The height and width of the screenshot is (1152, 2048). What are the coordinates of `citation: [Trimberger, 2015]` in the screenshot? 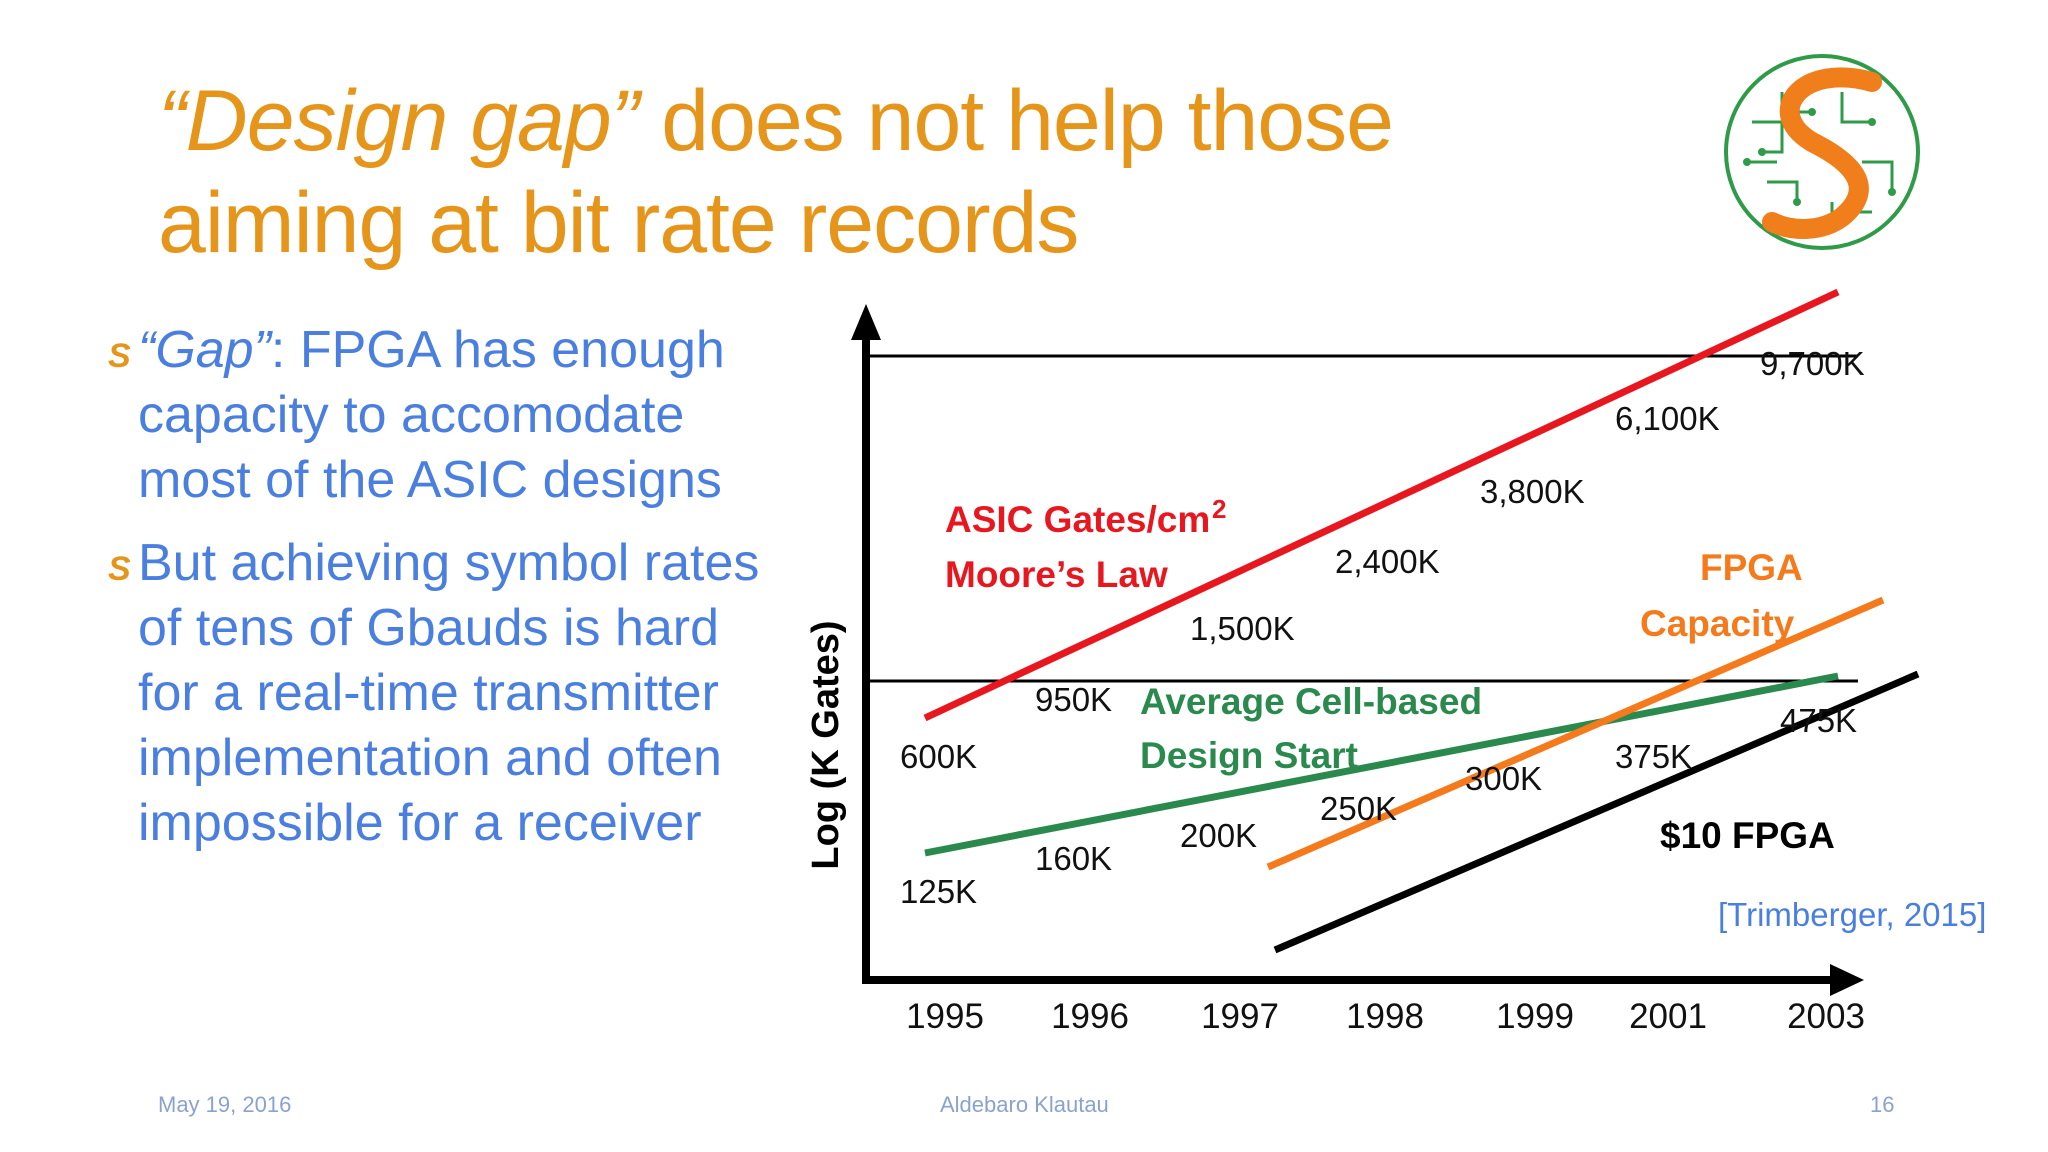 It's located at (1852, 914).